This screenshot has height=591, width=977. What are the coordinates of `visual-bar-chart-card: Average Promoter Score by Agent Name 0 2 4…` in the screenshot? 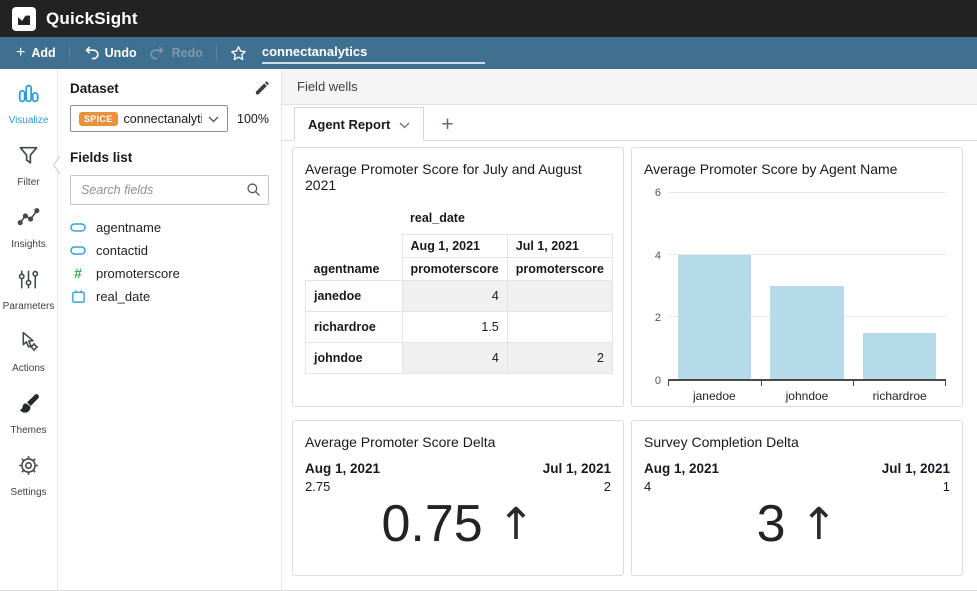 It's located at (797, 277).